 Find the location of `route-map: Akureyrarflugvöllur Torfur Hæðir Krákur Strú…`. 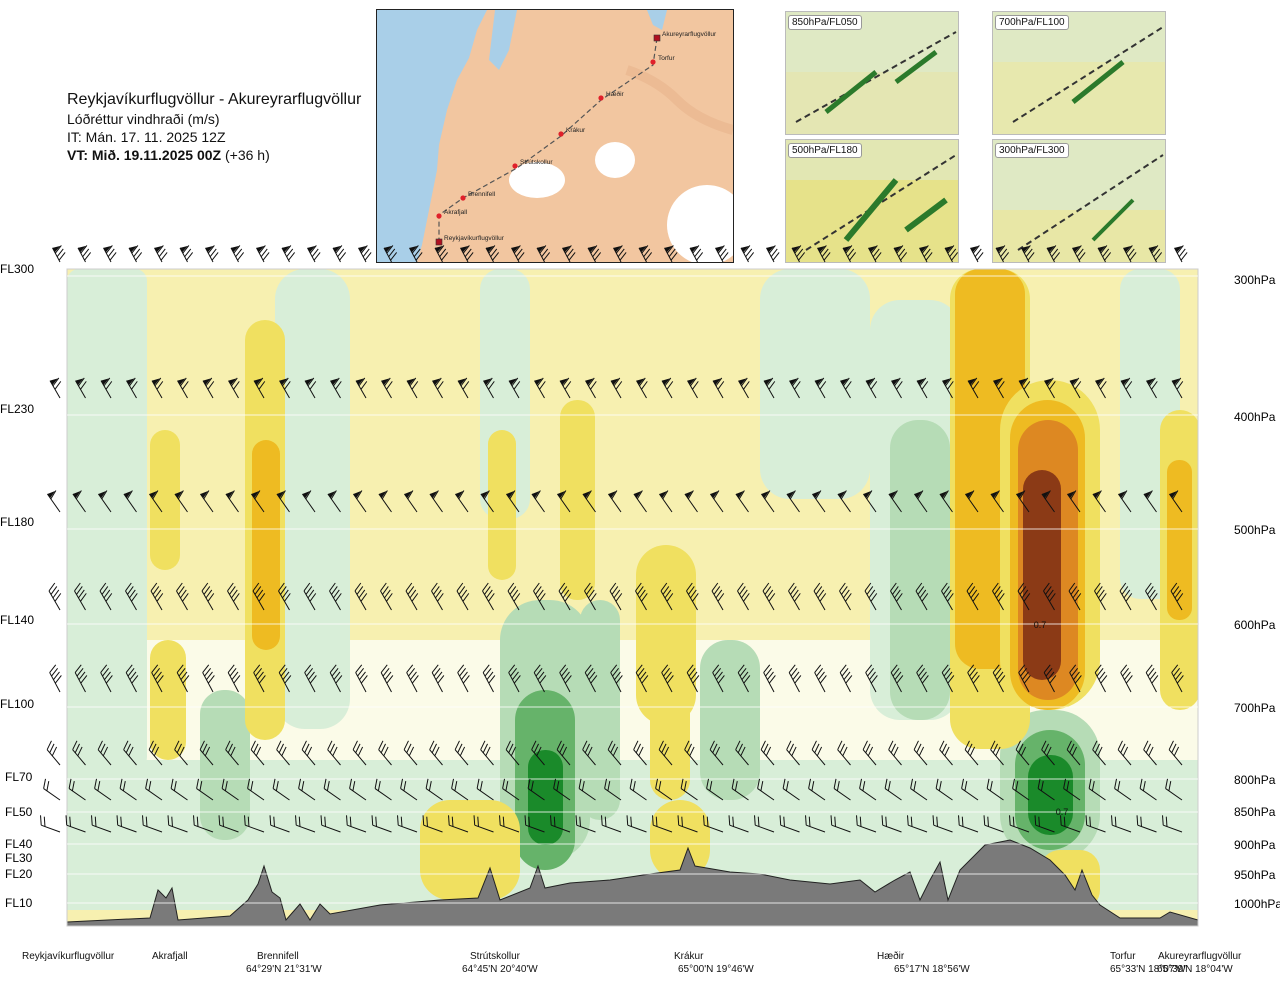

route-map: Akureyrarflugvöllur Torfur Hæðir Krákur Strú… is located at coordinates (555, 136).